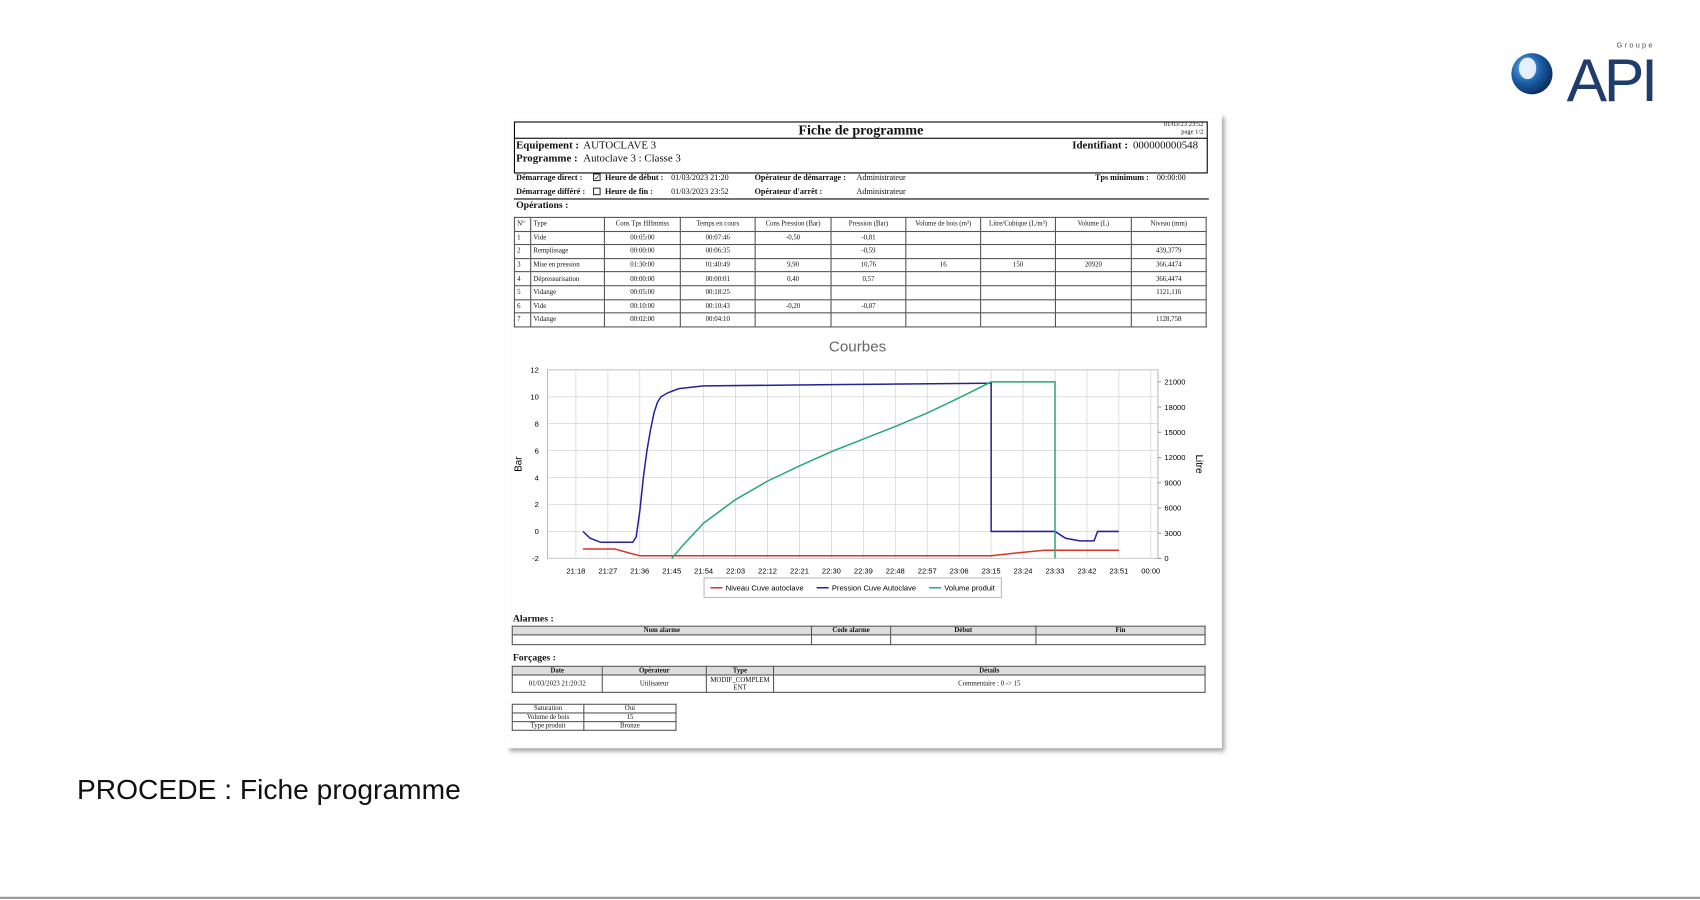 The image size is (1700, 900). Describe the element at coordinates (860, 138) in the screenshot. I see `header-rule` at that location.